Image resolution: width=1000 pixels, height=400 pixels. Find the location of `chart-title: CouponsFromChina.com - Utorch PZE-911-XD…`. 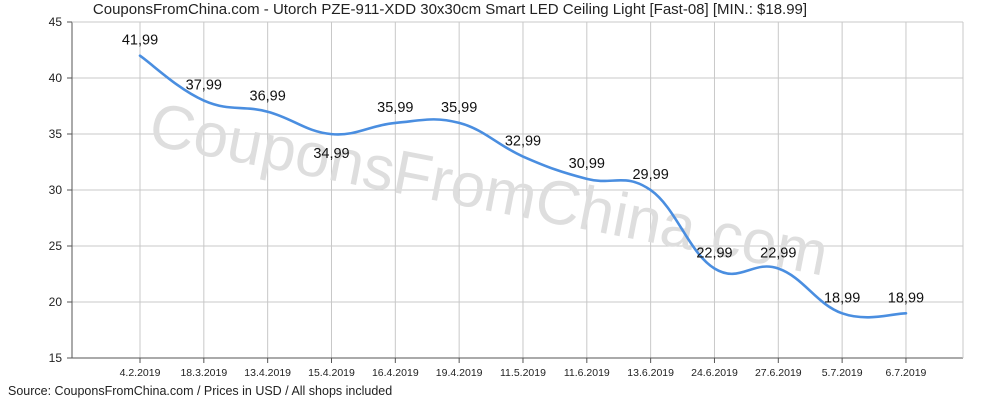

chart-title: CouponsFromChina.com - Utorch PZE-911-XD… is located at coordinates (450, 9).